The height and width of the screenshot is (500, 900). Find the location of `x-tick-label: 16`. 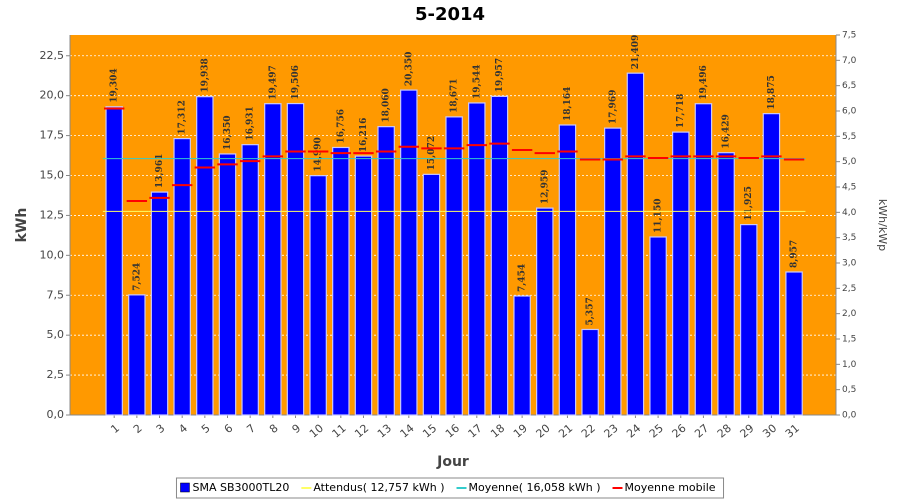

x-tick-label: 16 is located at coordinates (452, 431).